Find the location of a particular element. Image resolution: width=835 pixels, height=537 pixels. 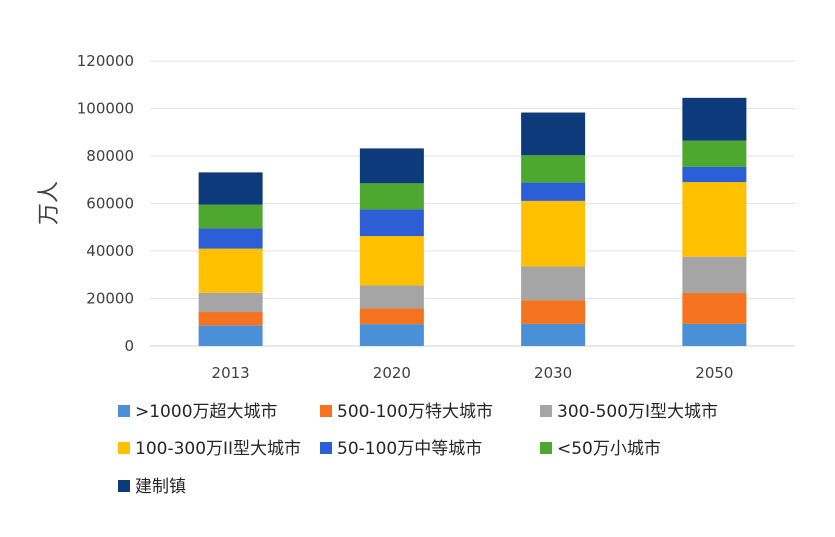

y-tick-label: 0 is located at coordinates (129, 346).